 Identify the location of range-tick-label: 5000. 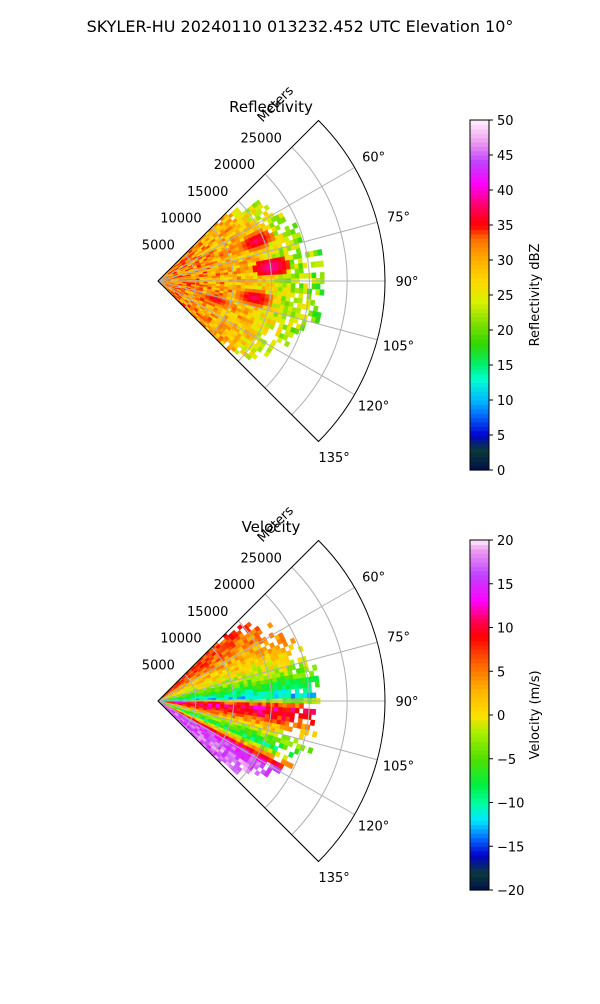
(158, 665).